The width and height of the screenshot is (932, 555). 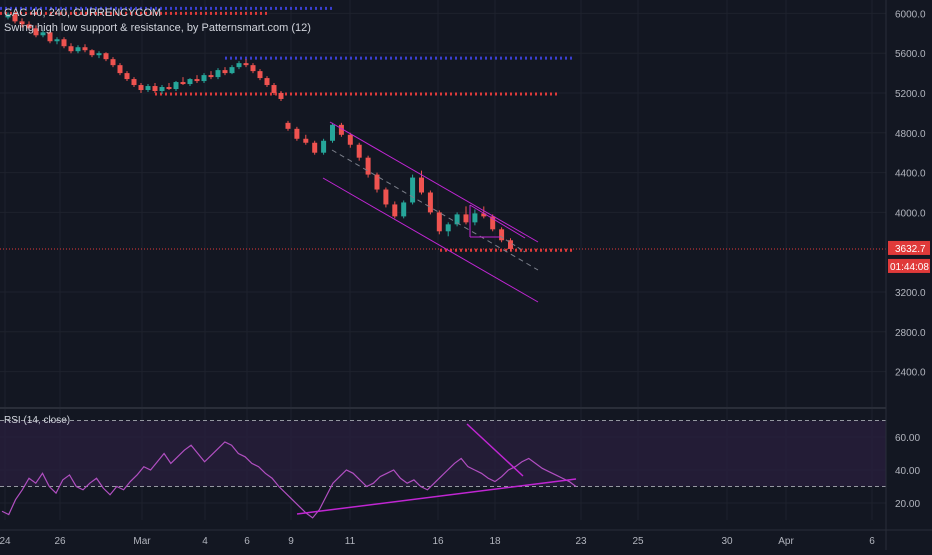 What do you see at coordinates (5, 541) in the screenshot?
I see `time-tick-label: 24` at bounding box center [5, 541].